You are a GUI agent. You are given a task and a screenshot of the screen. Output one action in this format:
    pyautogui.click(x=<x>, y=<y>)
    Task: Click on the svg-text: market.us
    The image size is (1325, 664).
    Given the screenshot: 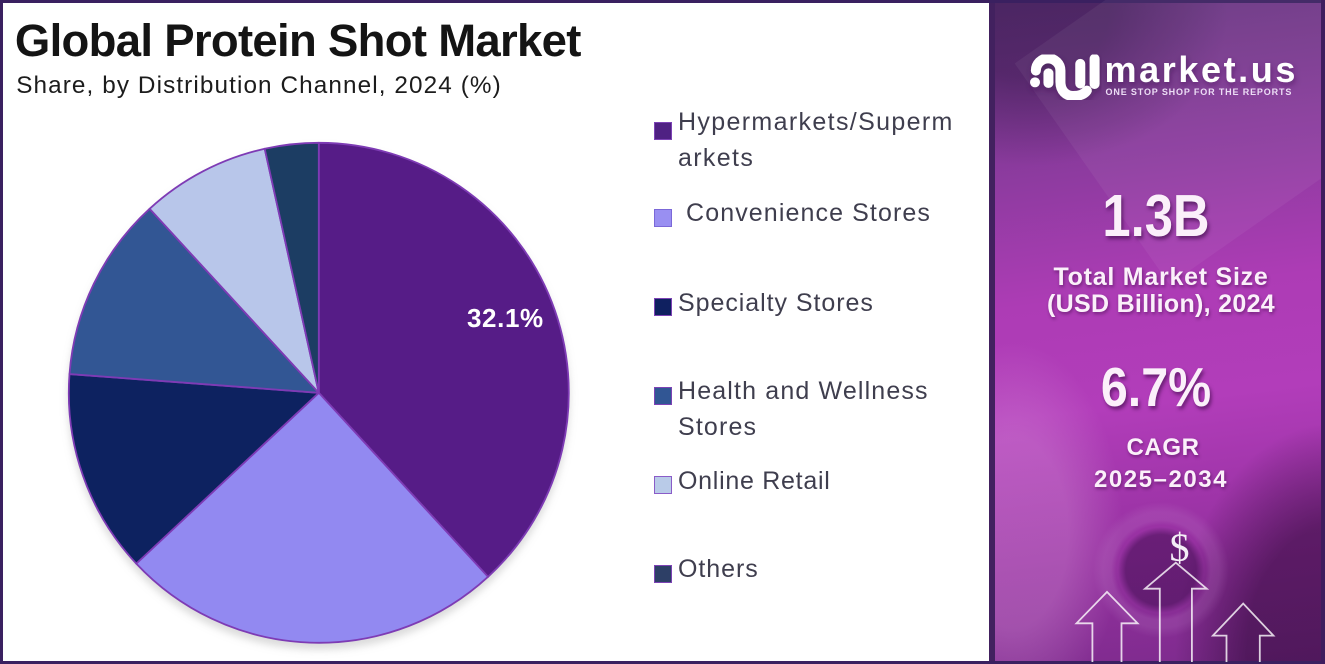 What is the action you would take?
    pyautogui.click(x=1202, y=69)
    